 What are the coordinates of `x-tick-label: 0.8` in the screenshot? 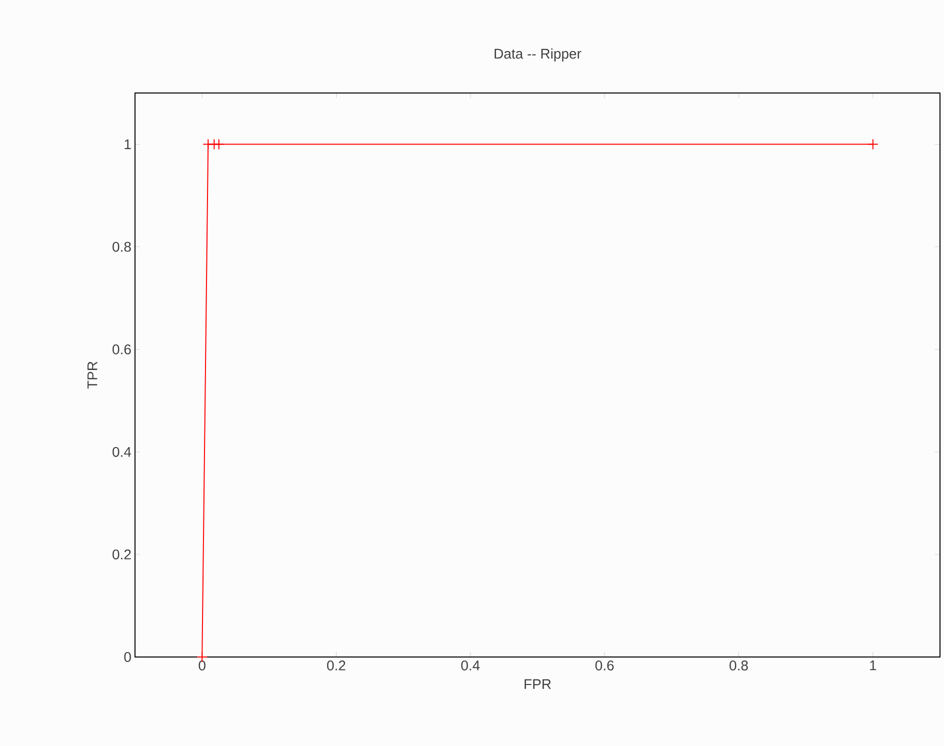 It's located at (739, 665).